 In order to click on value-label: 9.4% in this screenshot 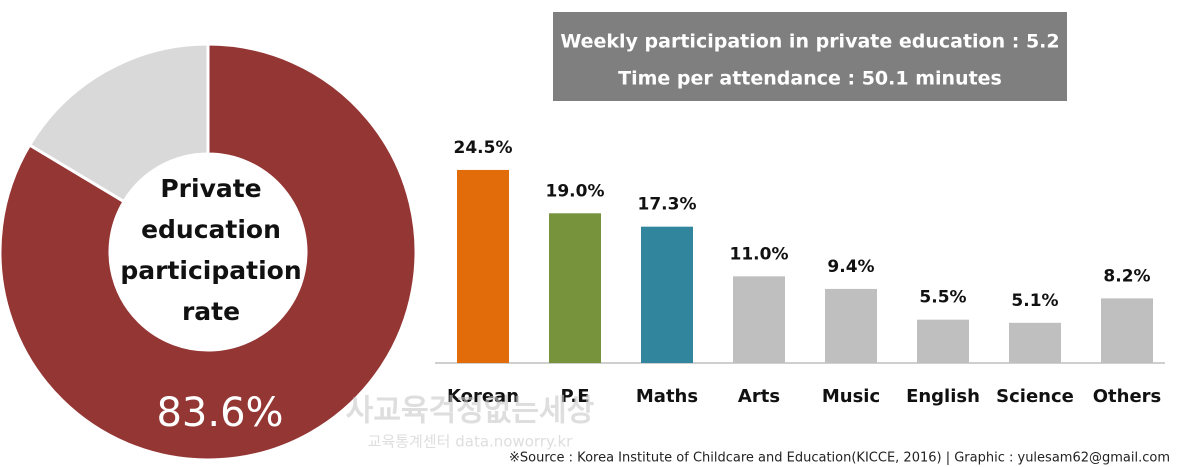, I will do `click(850, 267)`.